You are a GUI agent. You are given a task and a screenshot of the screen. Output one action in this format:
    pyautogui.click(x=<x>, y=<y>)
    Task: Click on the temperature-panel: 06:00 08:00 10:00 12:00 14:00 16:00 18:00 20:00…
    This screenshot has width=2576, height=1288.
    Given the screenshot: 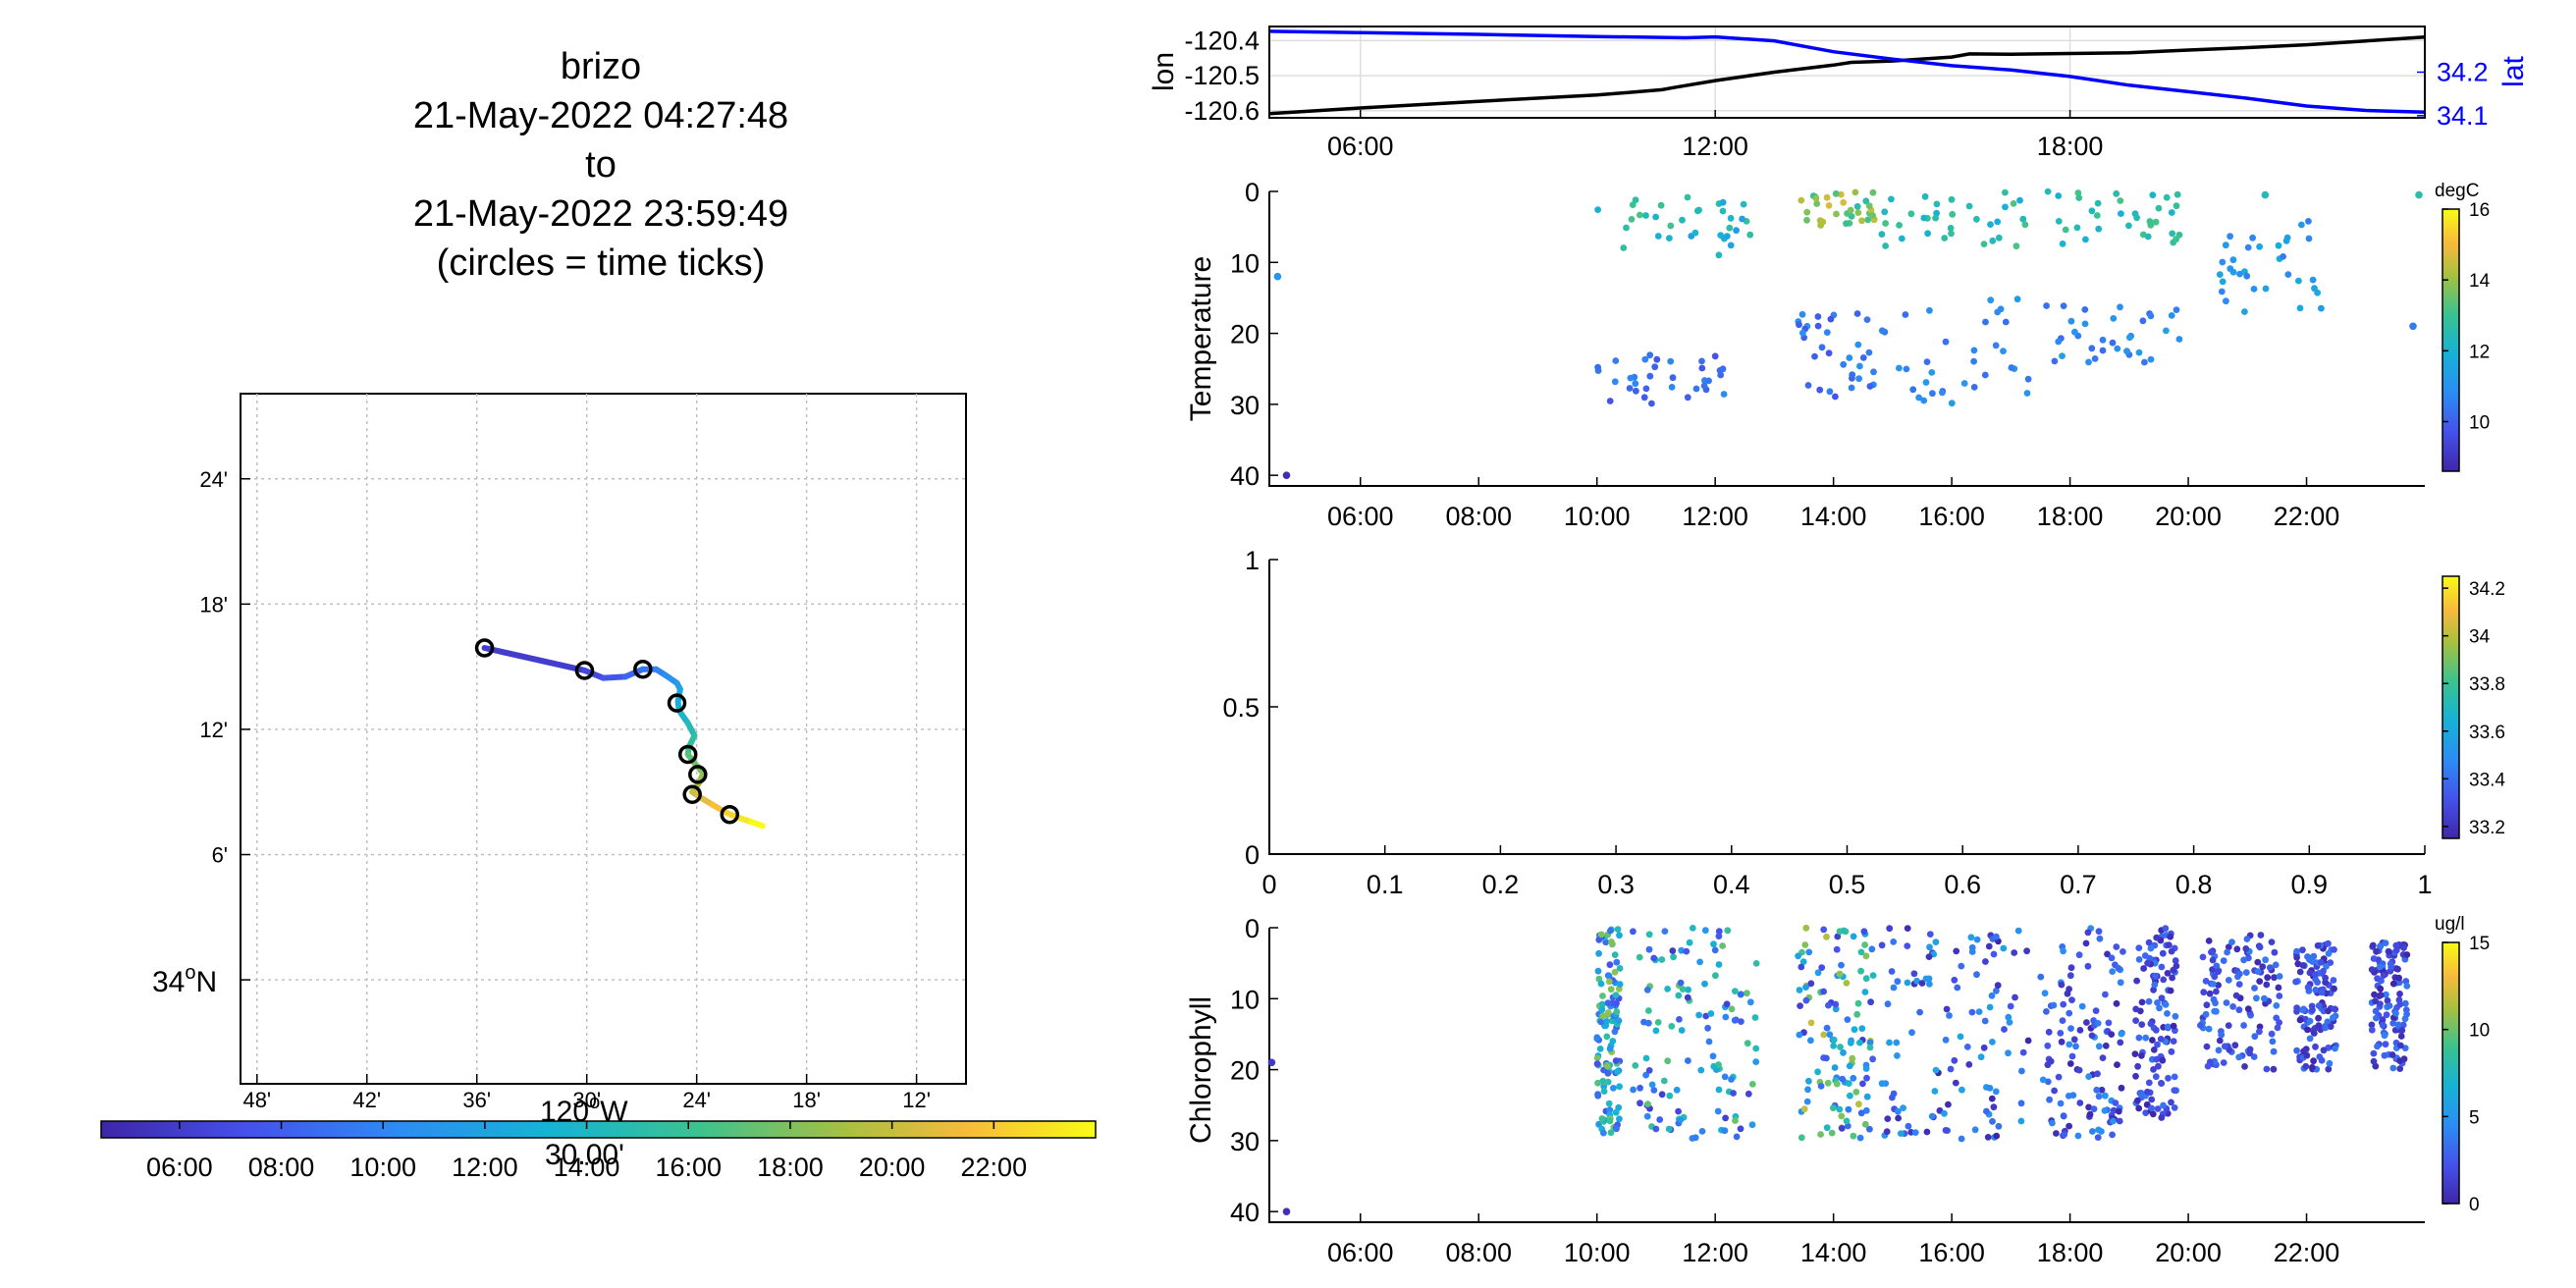 What is the action you would take?
    pyautogui.click(x=1838, y=354)
    